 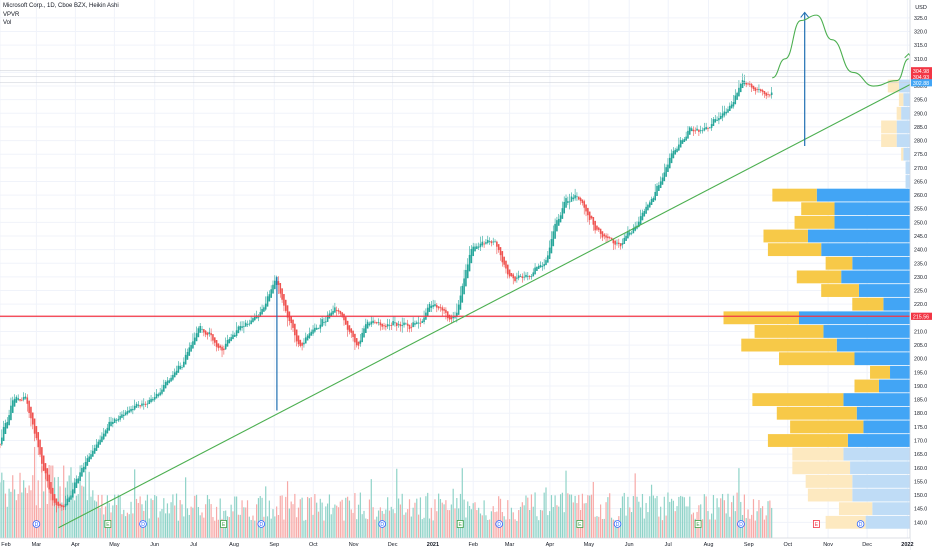 I want to click on vpvr-indicator-label: VPVR, so click(x=11, y=14).